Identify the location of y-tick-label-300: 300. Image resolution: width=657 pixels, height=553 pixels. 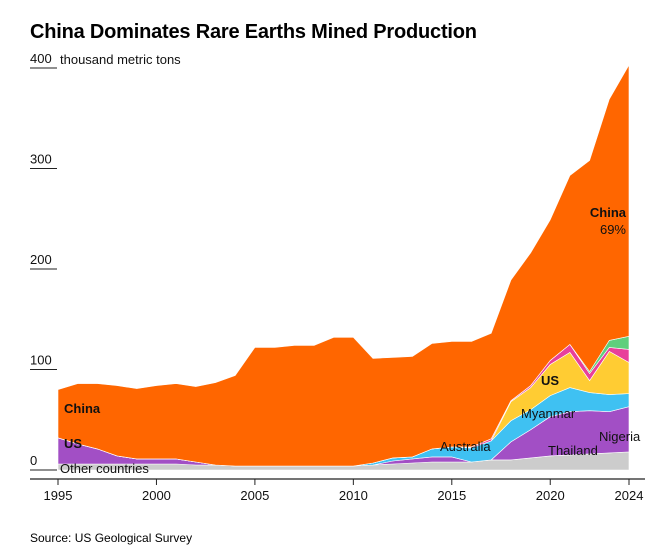
(41, 159).